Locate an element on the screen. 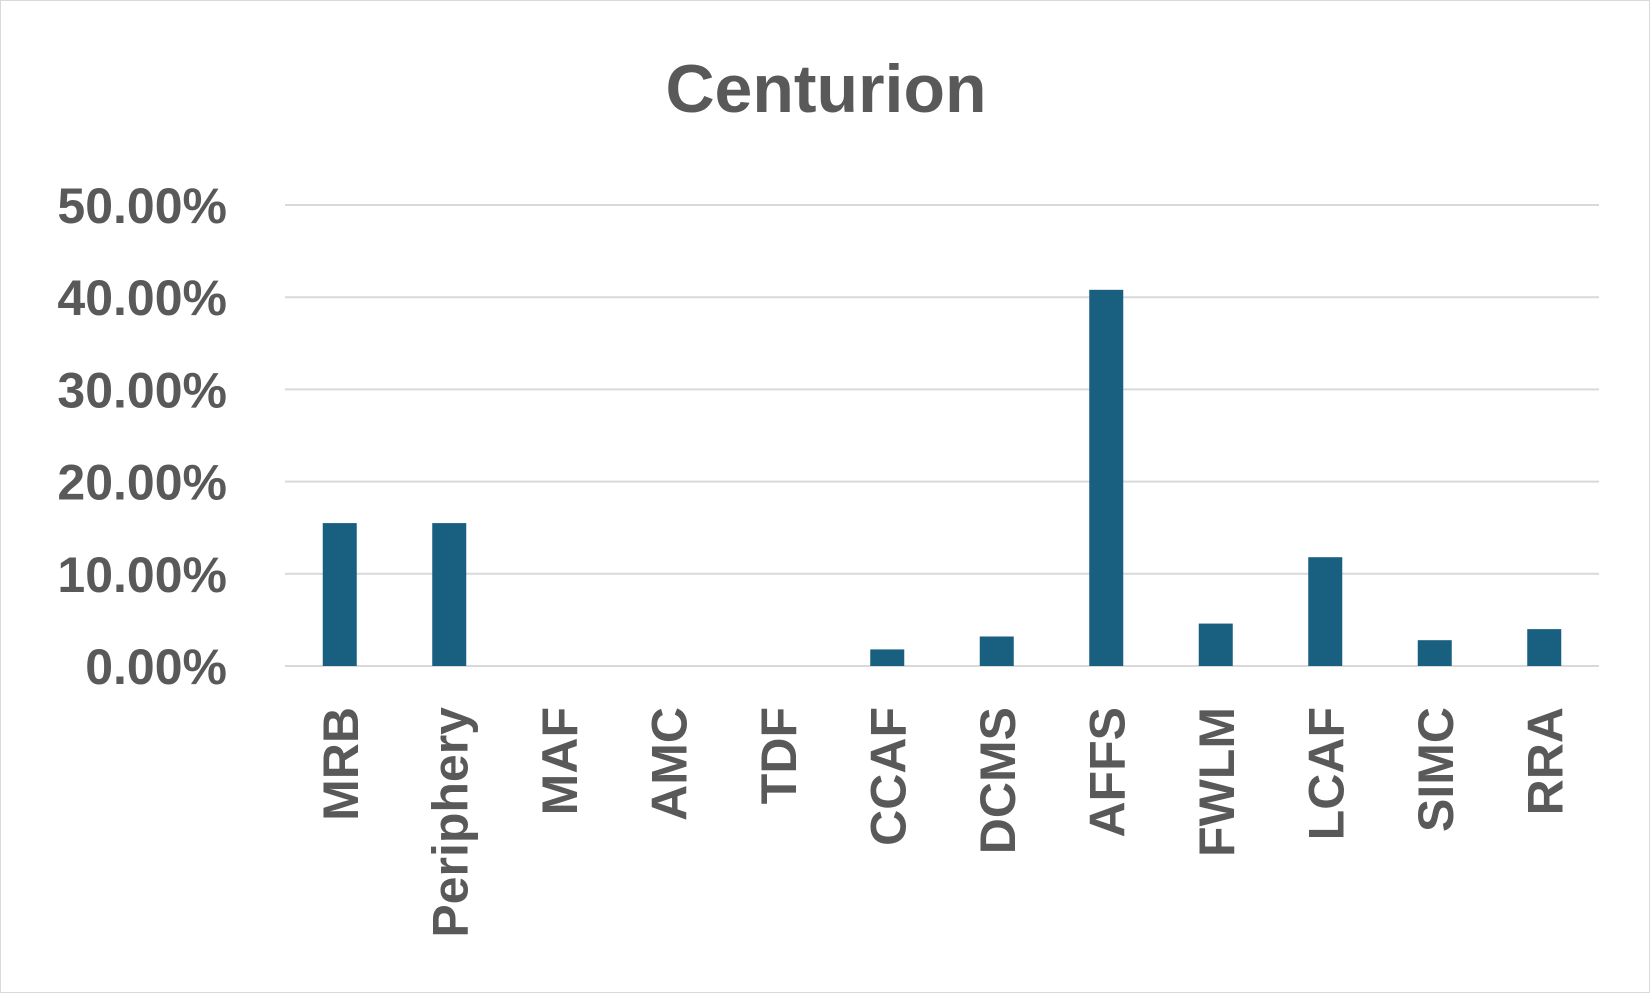 This screenshot has width=1650, height=997. x-tick-label: MAF is located at coordinates (560, 761).